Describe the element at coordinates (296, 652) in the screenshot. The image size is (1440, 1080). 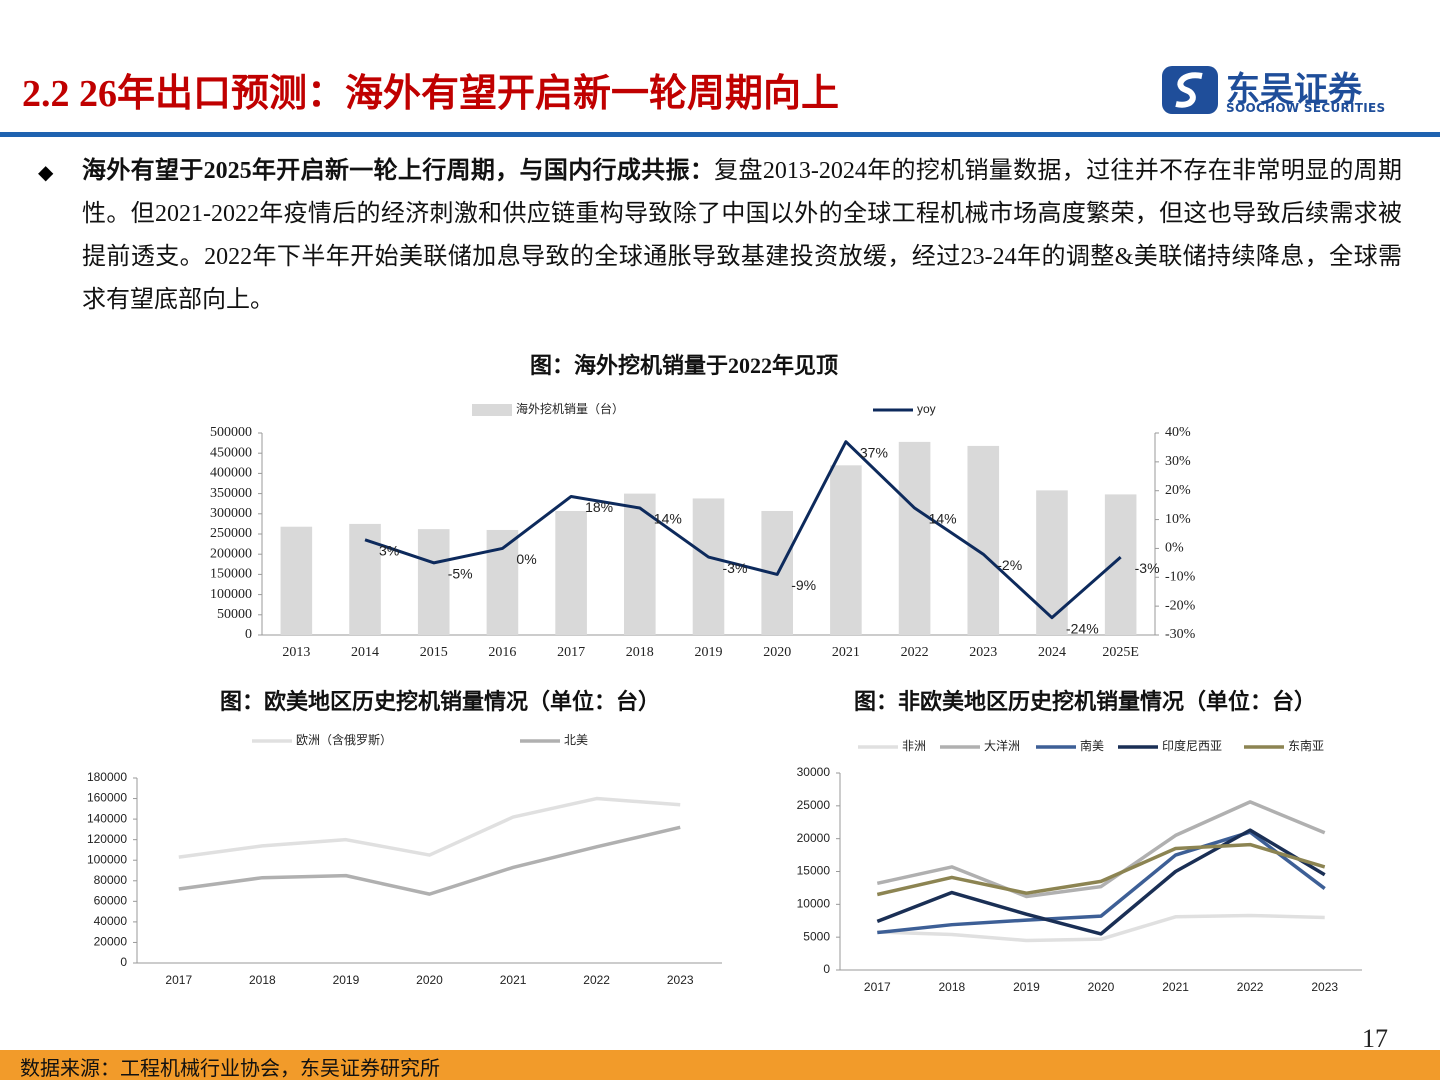
I see `x-tick-label: 2013` at that location.